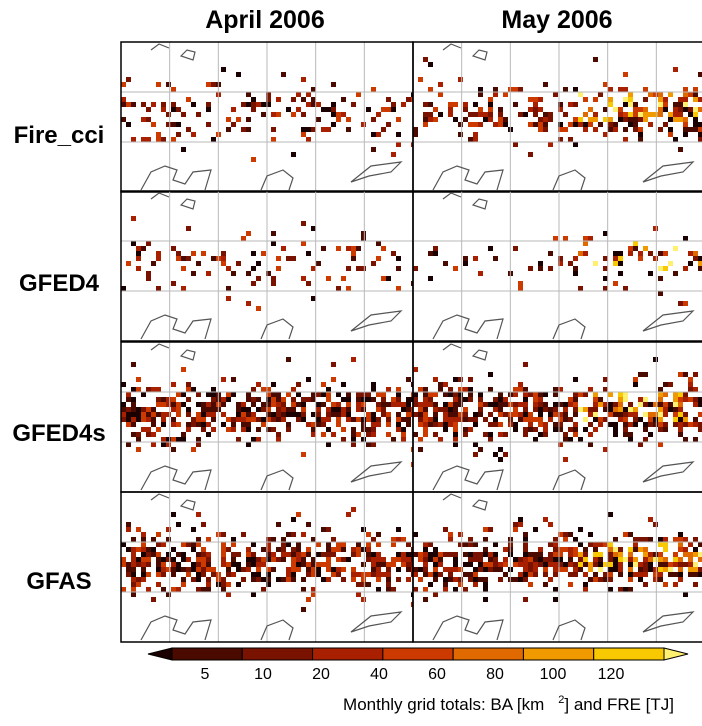 This screenshot has width=702, height=726. Describe the element at coordinates (553, 674) in the screenshot. I see `colorbar-tick: 100` at that location.